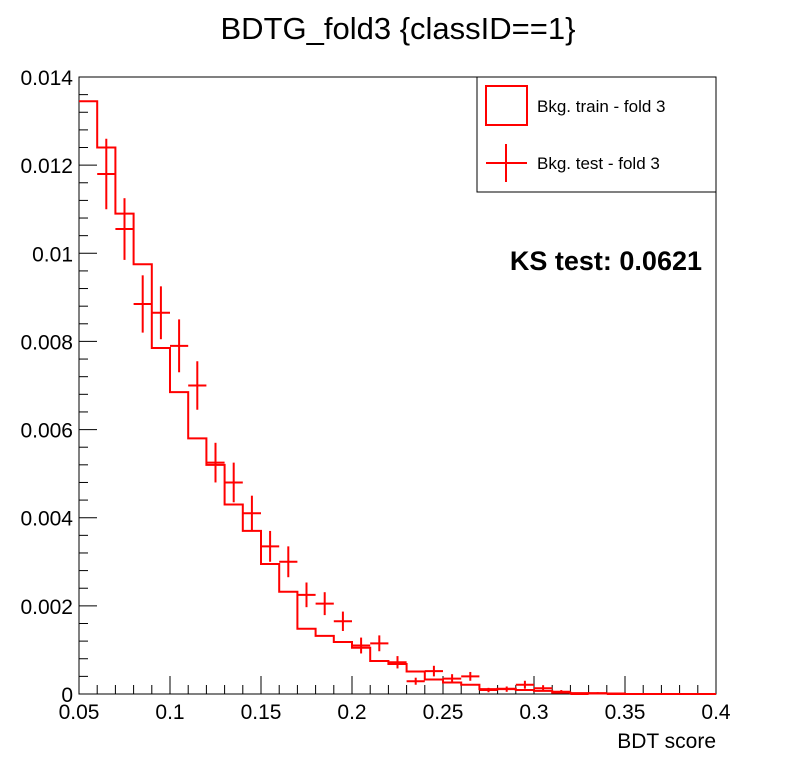 This screenshot has height=772, width=796. Describe the element at coordinates (533, 712) in the screenshot. I see `x-tick-label: 0.3` at that location.